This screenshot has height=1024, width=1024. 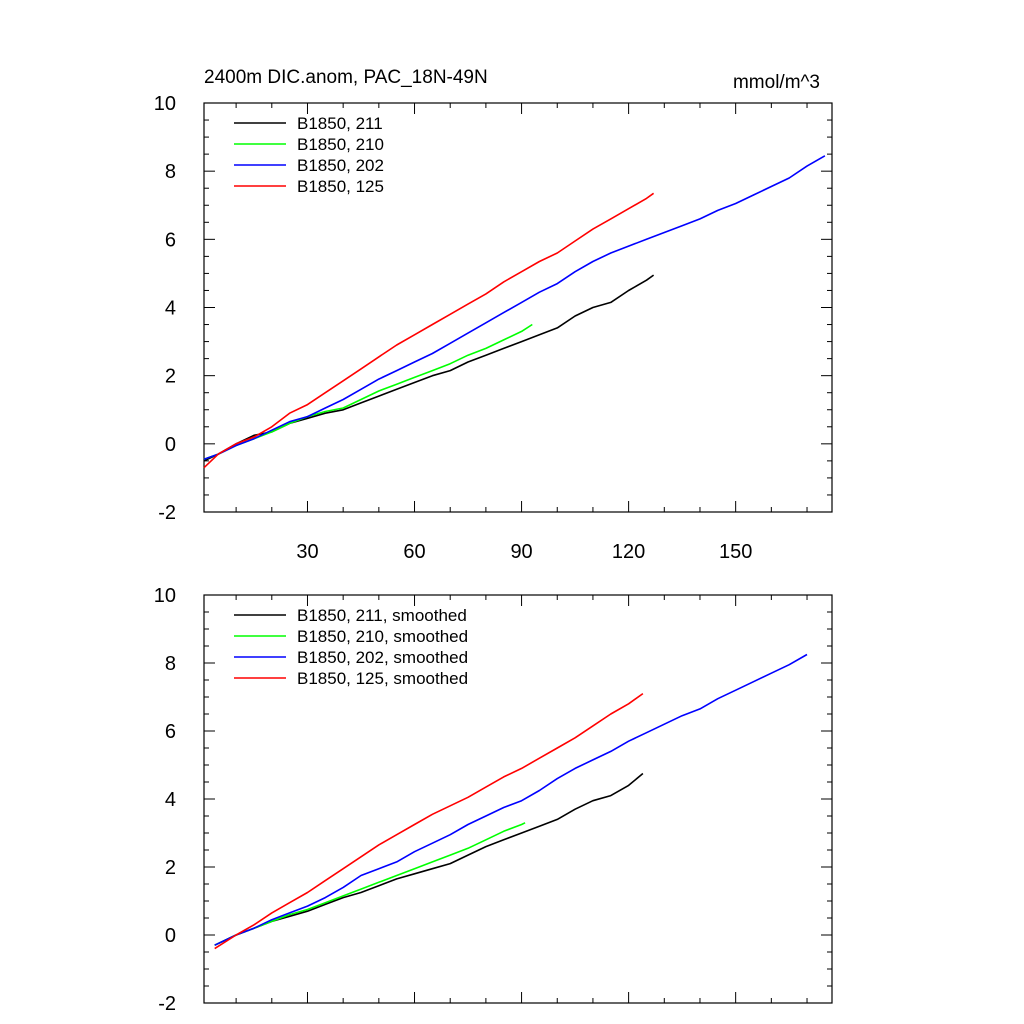 I want to click on x-tick-label: 150, so click(x=735, y=552).